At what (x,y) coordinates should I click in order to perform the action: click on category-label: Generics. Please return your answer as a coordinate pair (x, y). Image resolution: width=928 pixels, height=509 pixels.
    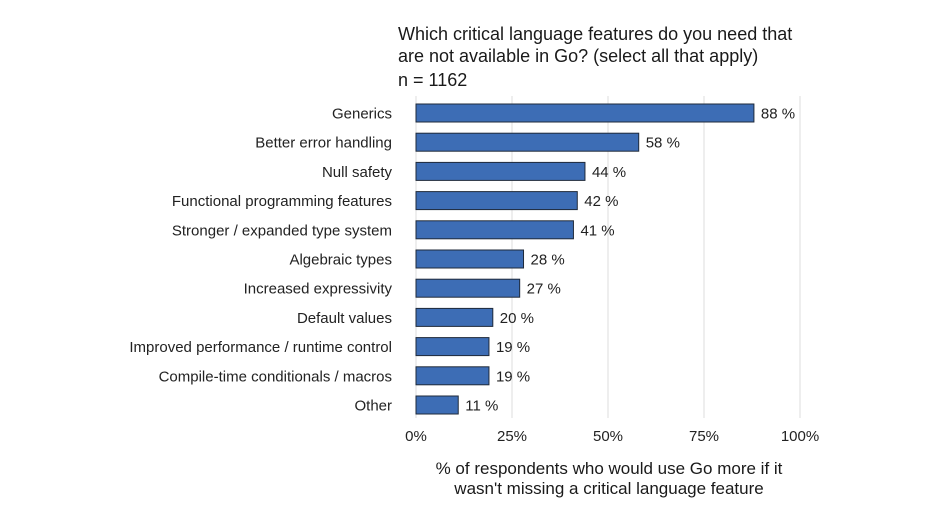
    Looking at the image, I should click on (362, 114).